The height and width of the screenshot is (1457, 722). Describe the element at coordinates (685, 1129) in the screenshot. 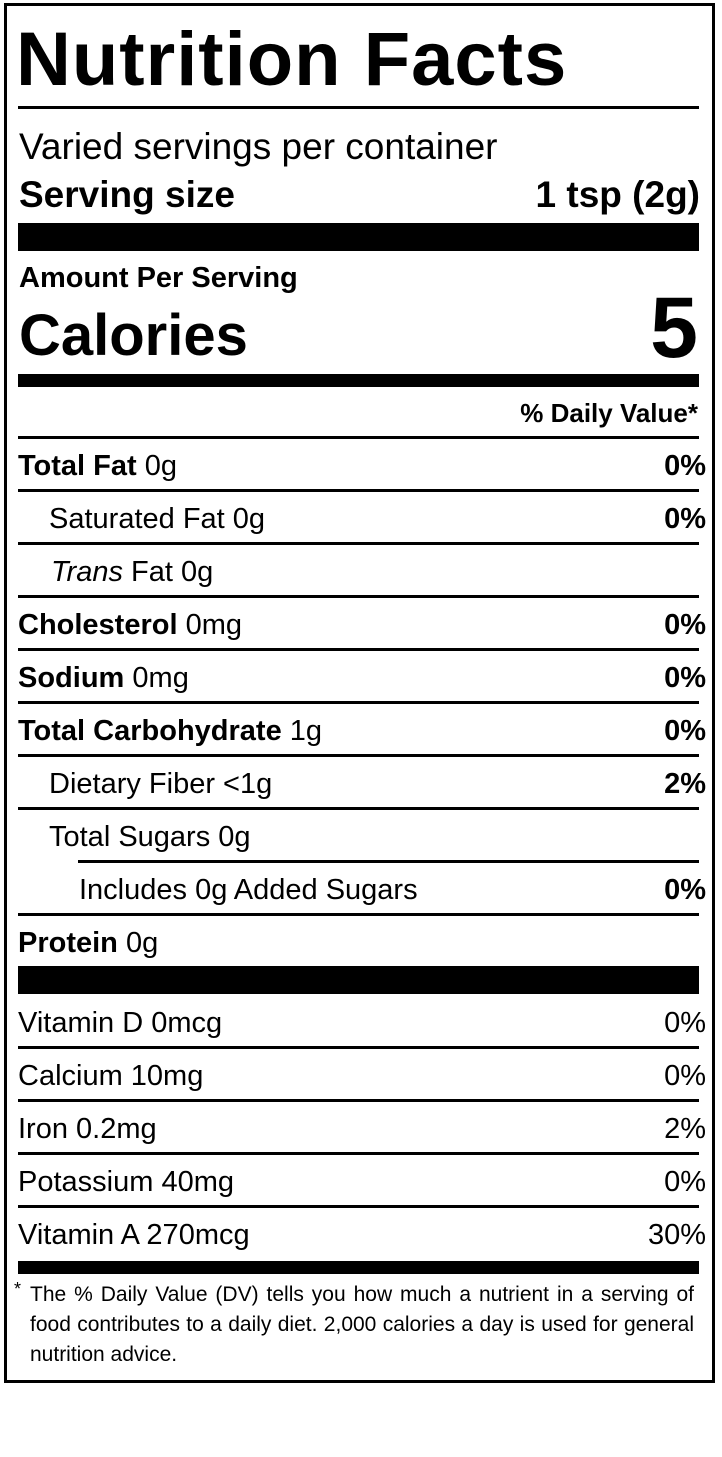

I see `vitamin-row-dv: 2%` at that location.